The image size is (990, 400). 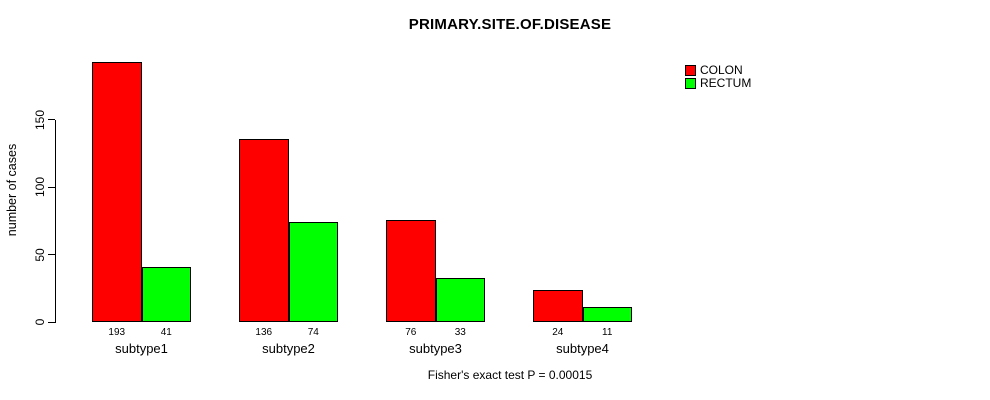 What do you see at coordinates (607, 314) in the screenshot?
I see `bar-rectum-subtype4` at bounding box center [607, 314].